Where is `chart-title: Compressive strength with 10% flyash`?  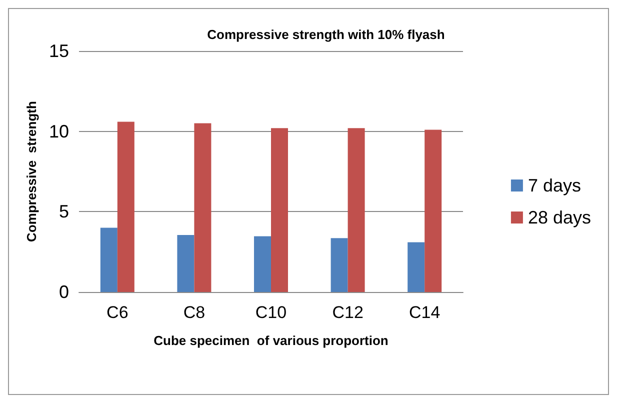
chart-title: Compressive strength with 10% flyash is located at coordinates (326, 34).